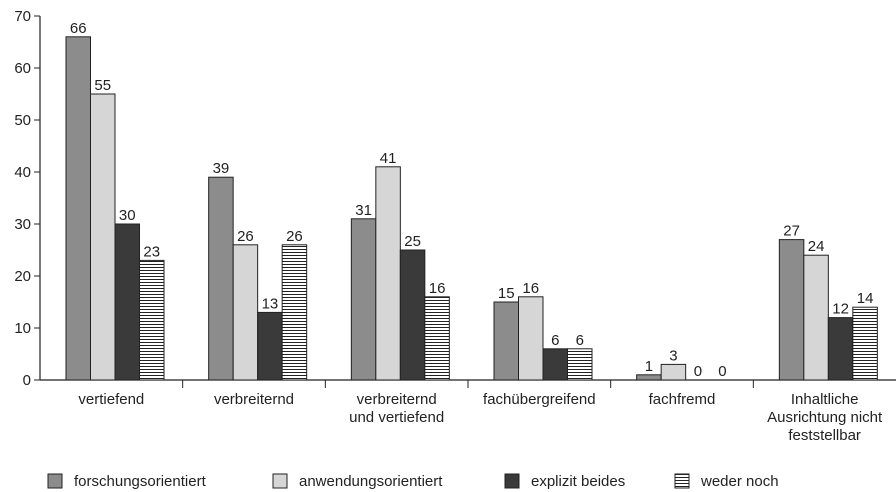 This screenshot has height=492, width=896. What do you see at coordinates (816, 246) in the screenshot?
I see `data-label: 24` at bounding box center [816, 246].